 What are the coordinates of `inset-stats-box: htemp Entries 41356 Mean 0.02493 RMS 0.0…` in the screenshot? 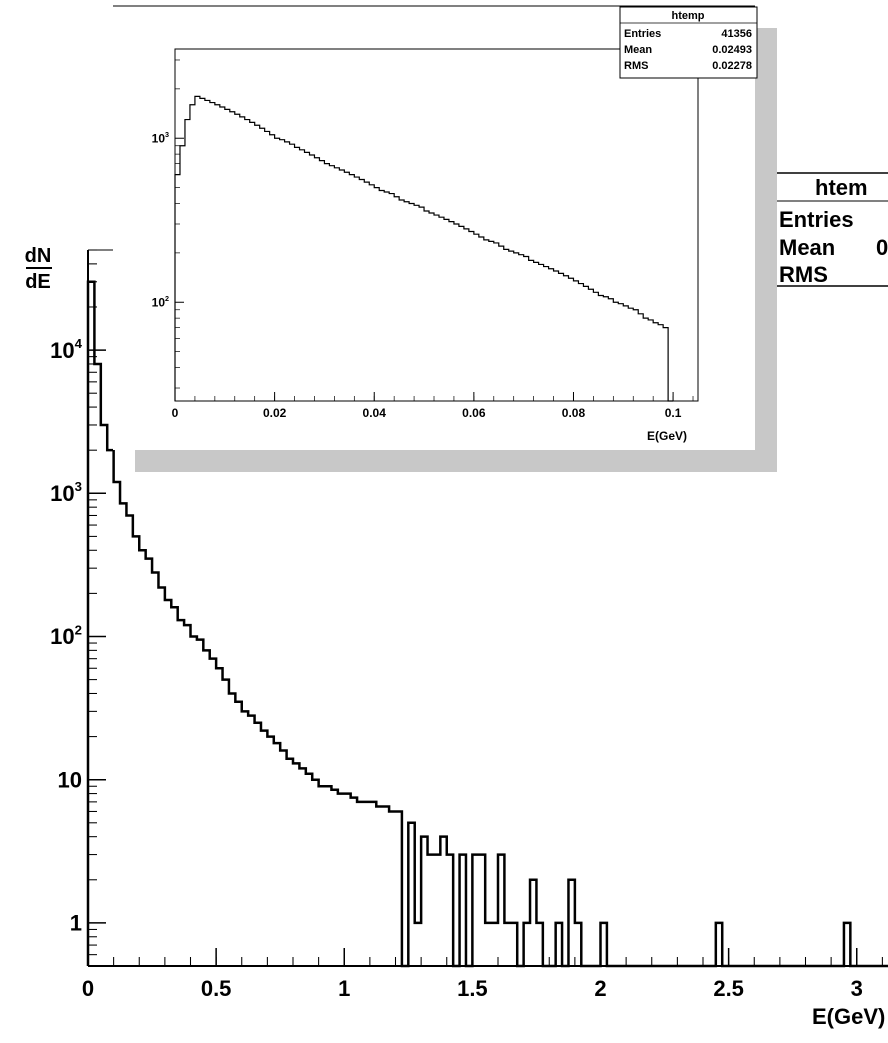 It's located at (688, 42).